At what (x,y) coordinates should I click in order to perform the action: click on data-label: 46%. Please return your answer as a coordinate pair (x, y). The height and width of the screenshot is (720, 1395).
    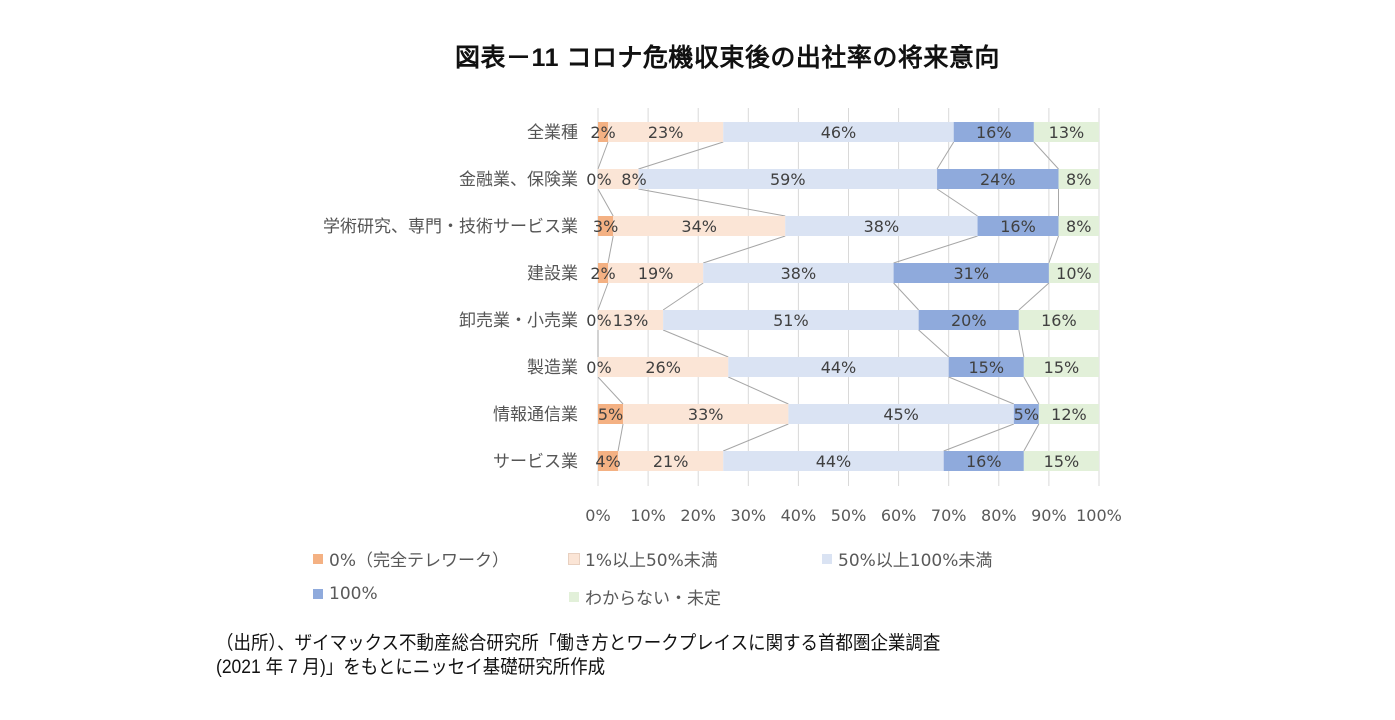
    Looking at the image, I should click on (839, 132).